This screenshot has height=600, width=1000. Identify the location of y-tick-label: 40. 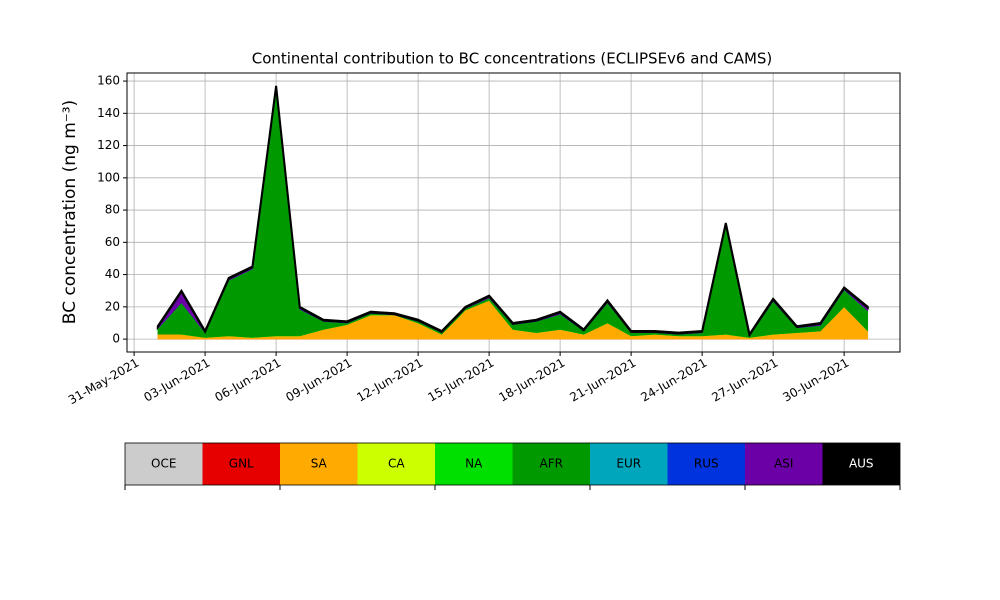
(112, 274).